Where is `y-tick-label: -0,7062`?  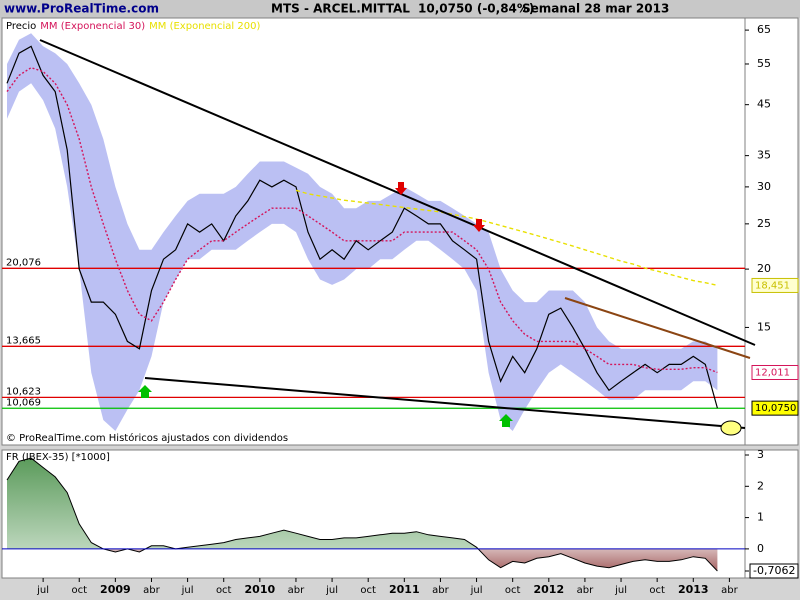 y-tick-label: -0,7062 is located at coordinates (774, 570).